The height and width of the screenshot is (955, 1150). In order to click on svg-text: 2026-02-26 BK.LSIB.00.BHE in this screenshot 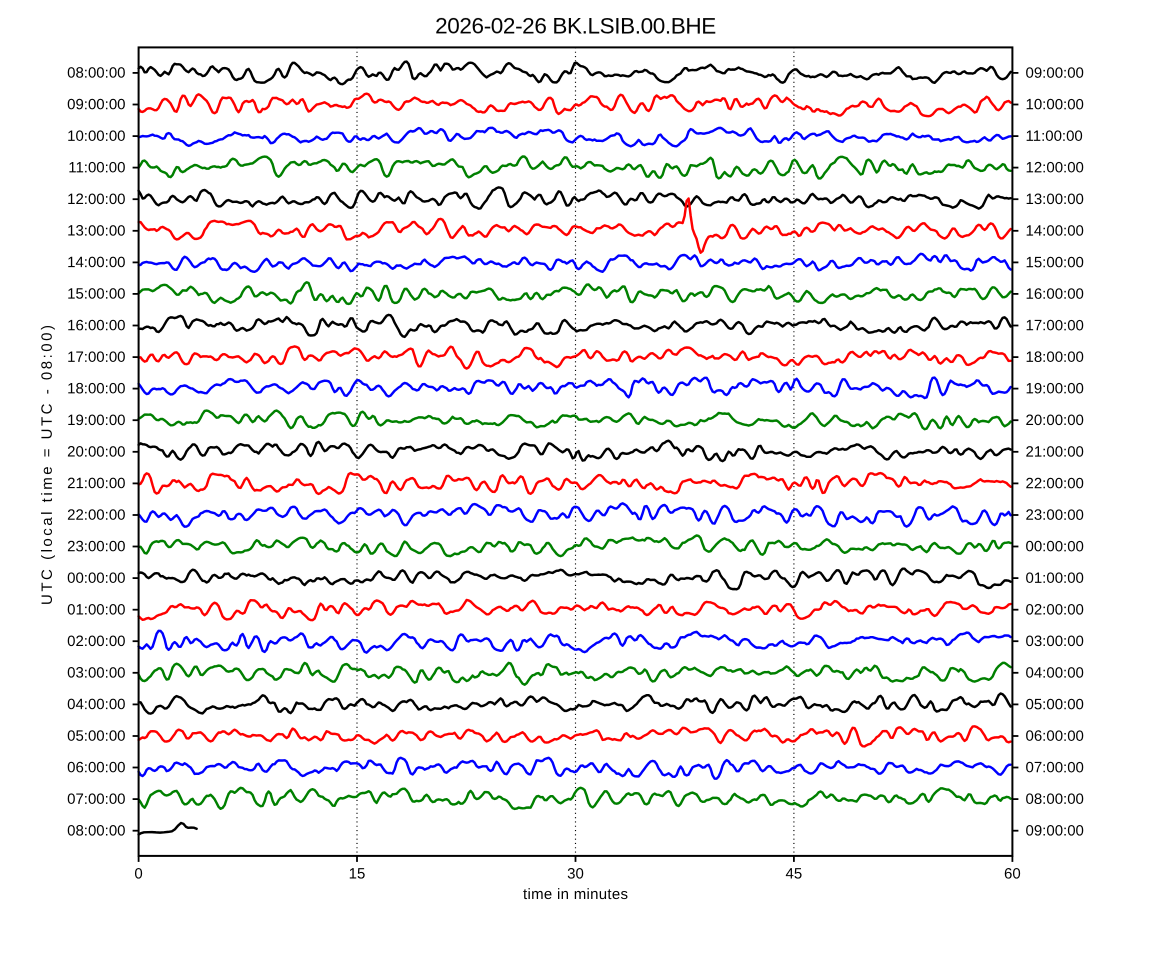, I will do `click(575, 25)`.